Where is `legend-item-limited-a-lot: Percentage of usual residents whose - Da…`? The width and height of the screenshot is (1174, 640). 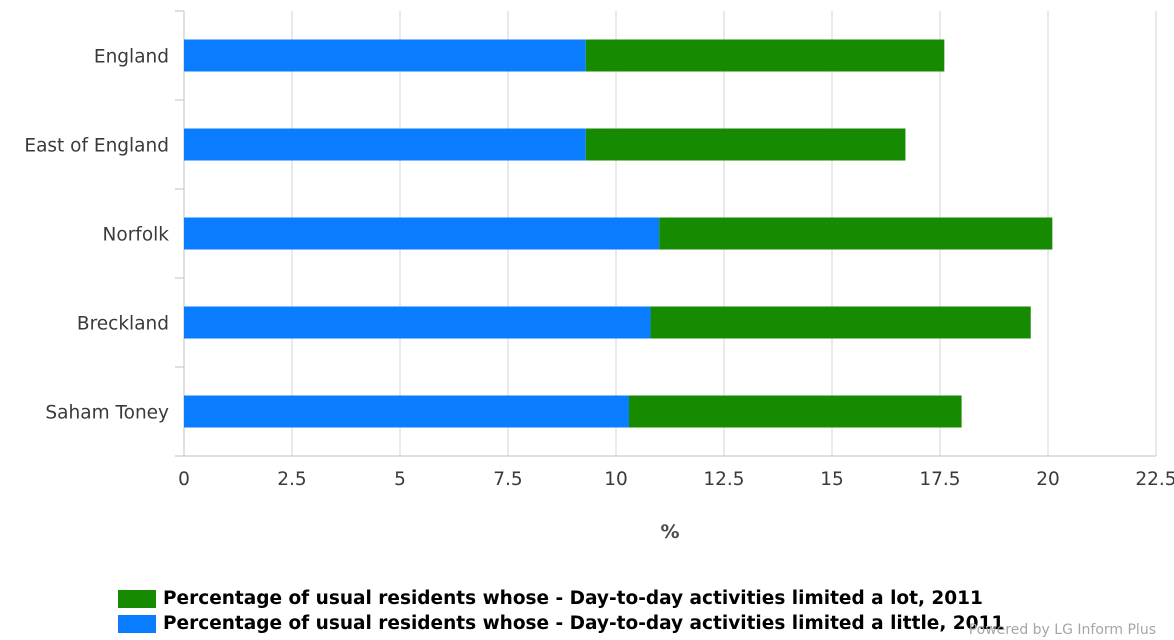 legend-item-limited-a-lot: Percentage of usual residents whose - Da… is located at coordinates (561, 598).